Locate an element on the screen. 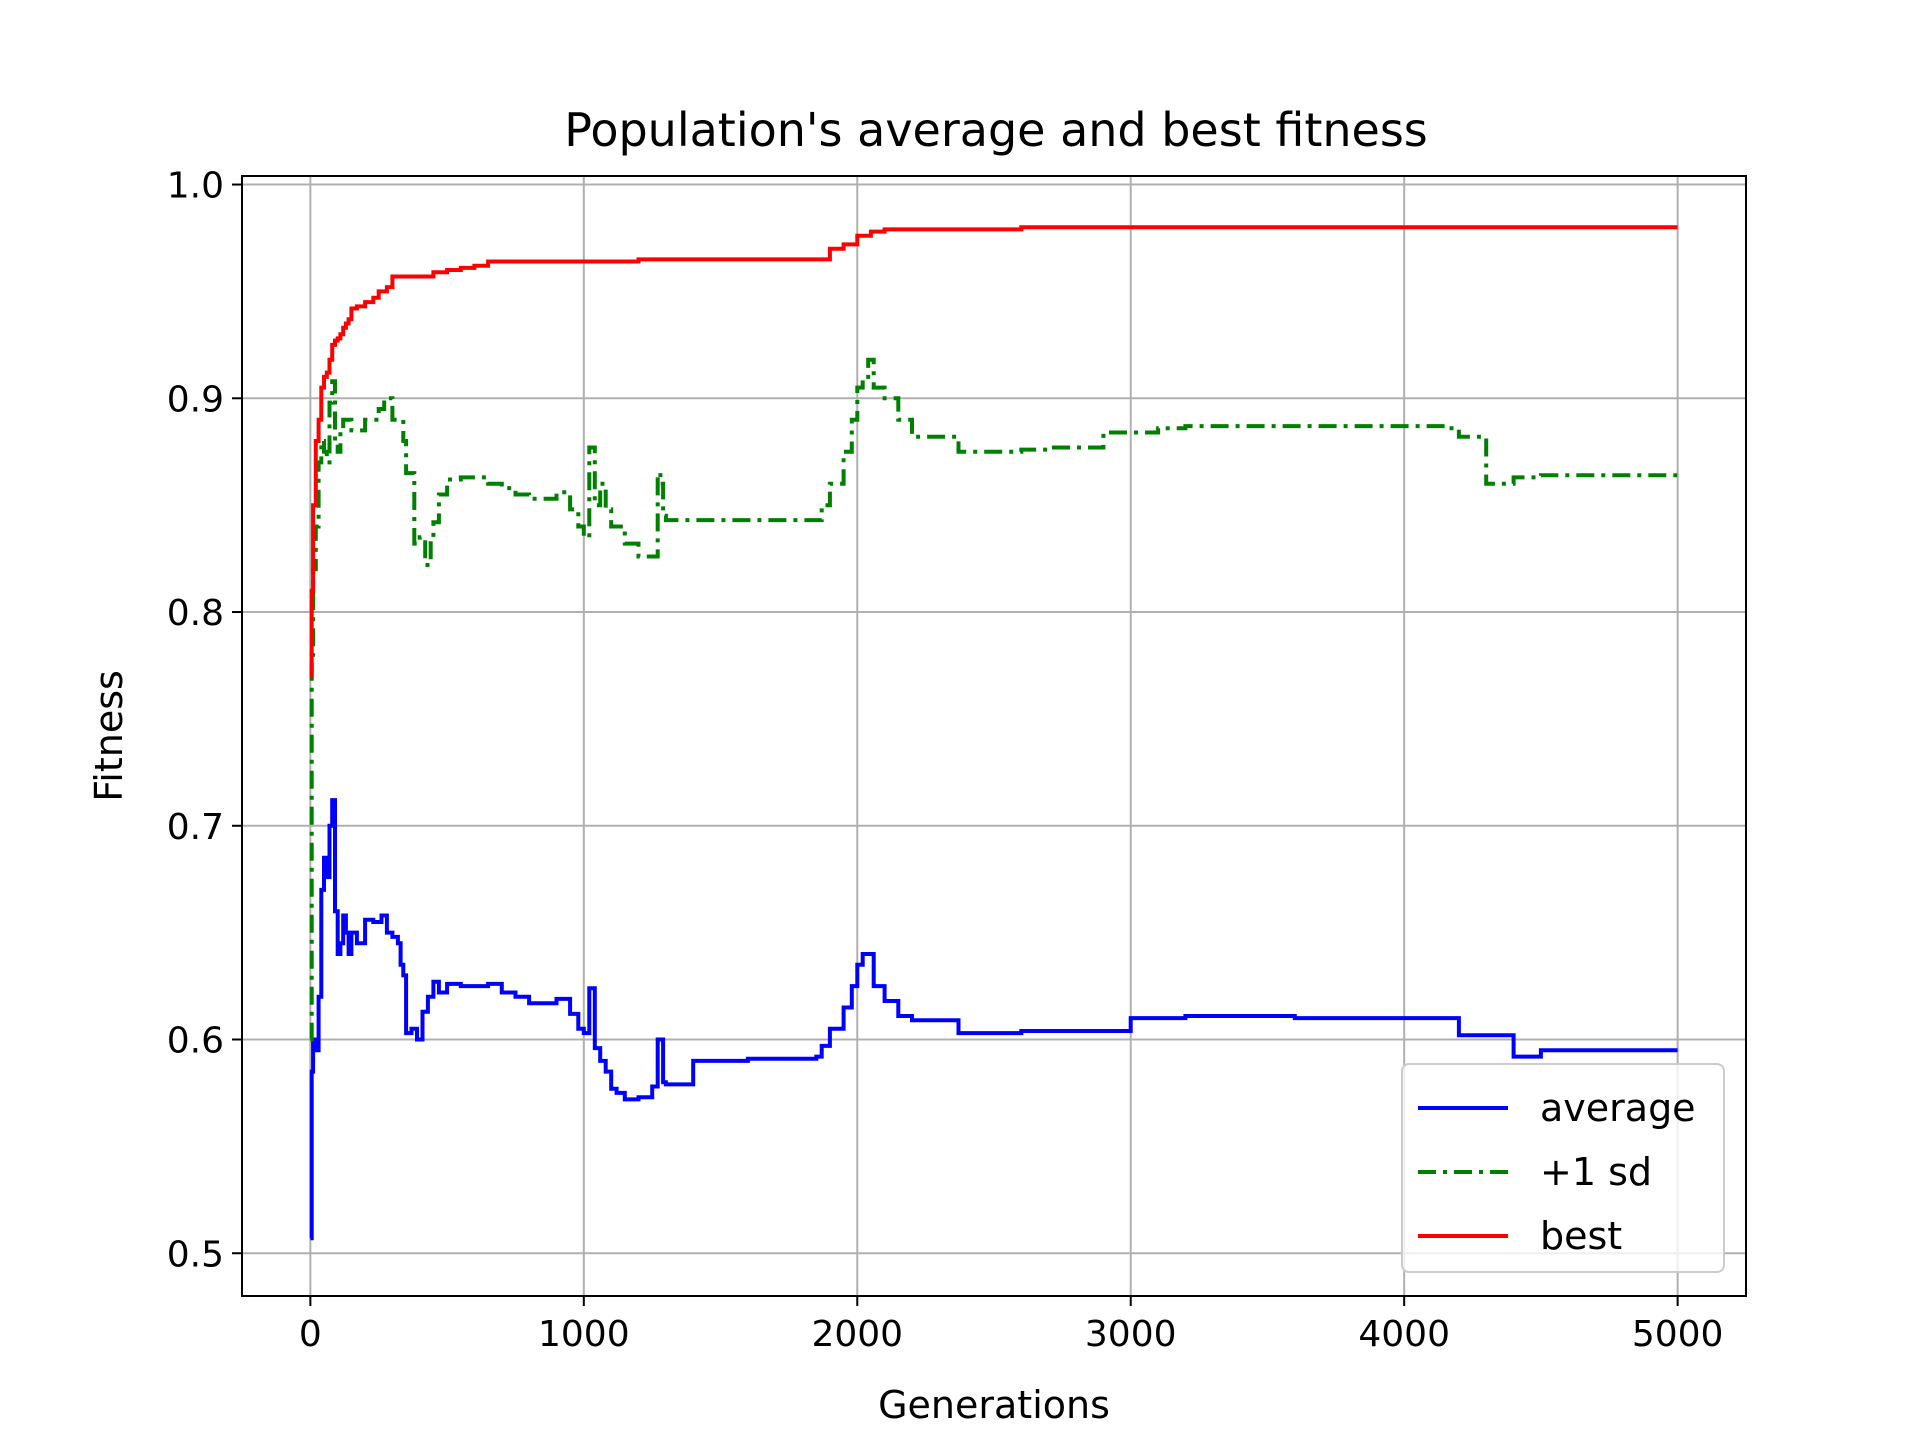 This screenshot has width=1920, height=1440. legend-label: average is located at coordinates (1618, 1108).